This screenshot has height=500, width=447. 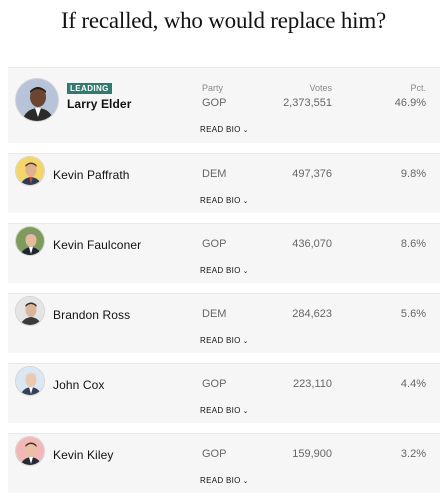 I want to click on candidate-pct: 4.4%, so click(x=413, y=384).